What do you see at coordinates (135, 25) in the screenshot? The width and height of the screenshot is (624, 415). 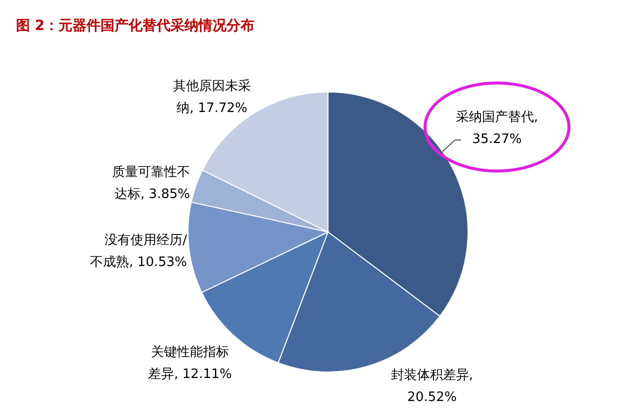 I see `chart-title: 图 2：元器件国产化替代采纳情况分布` at bounding box center [135, 25].